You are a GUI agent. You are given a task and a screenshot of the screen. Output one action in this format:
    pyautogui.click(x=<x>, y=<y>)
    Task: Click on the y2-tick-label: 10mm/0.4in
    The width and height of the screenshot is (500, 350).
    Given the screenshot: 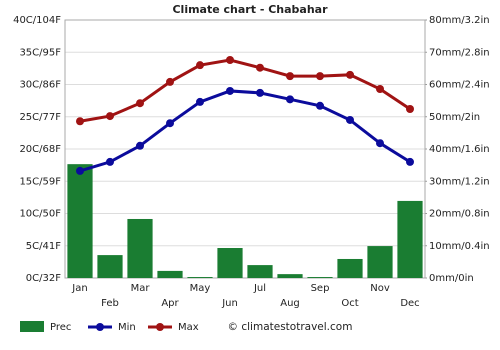 What is the action you would take?
    pyautogui.click(x=459, y=246)
    